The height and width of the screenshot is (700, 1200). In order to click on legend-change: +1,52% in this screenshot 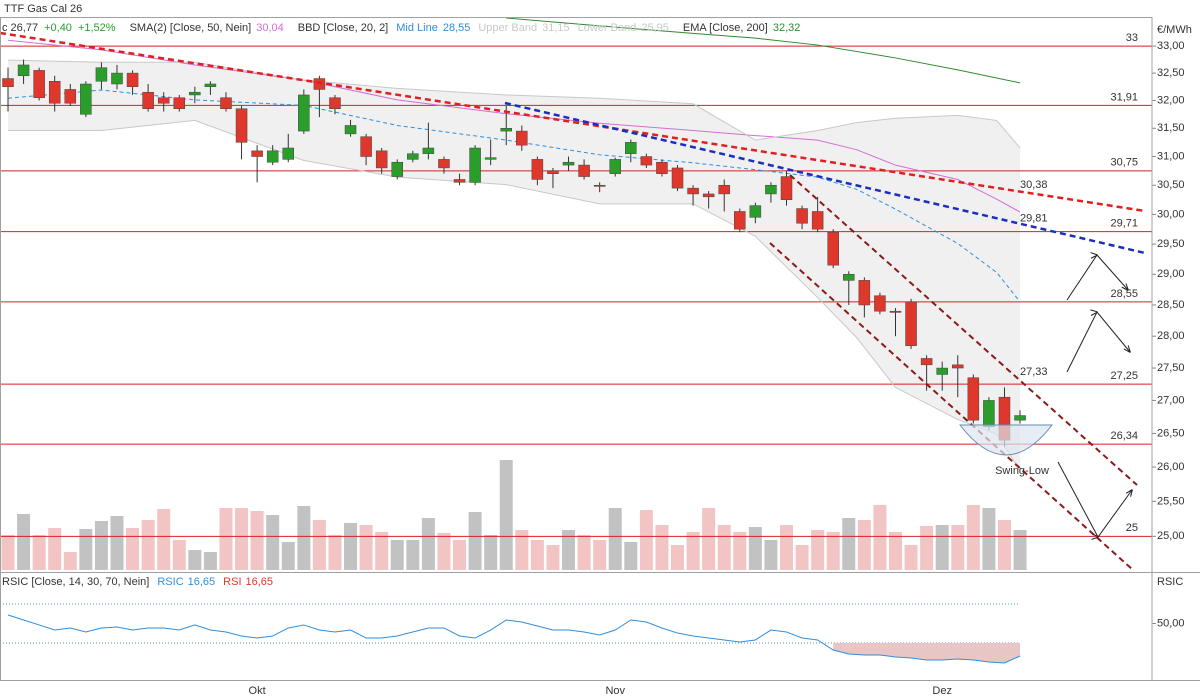, I will do `click(97, 28)`.